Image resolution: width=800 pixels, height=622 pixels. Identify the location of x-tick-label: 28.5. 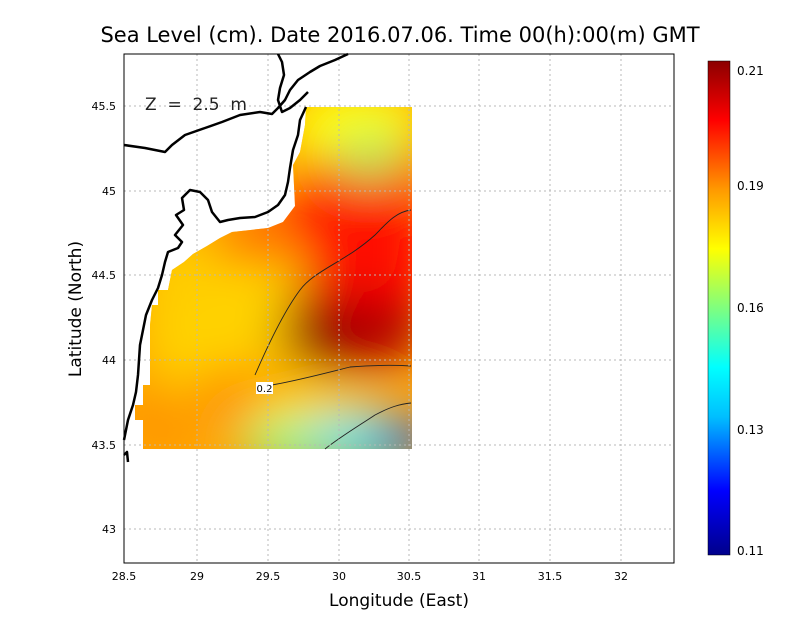
(124, 576).